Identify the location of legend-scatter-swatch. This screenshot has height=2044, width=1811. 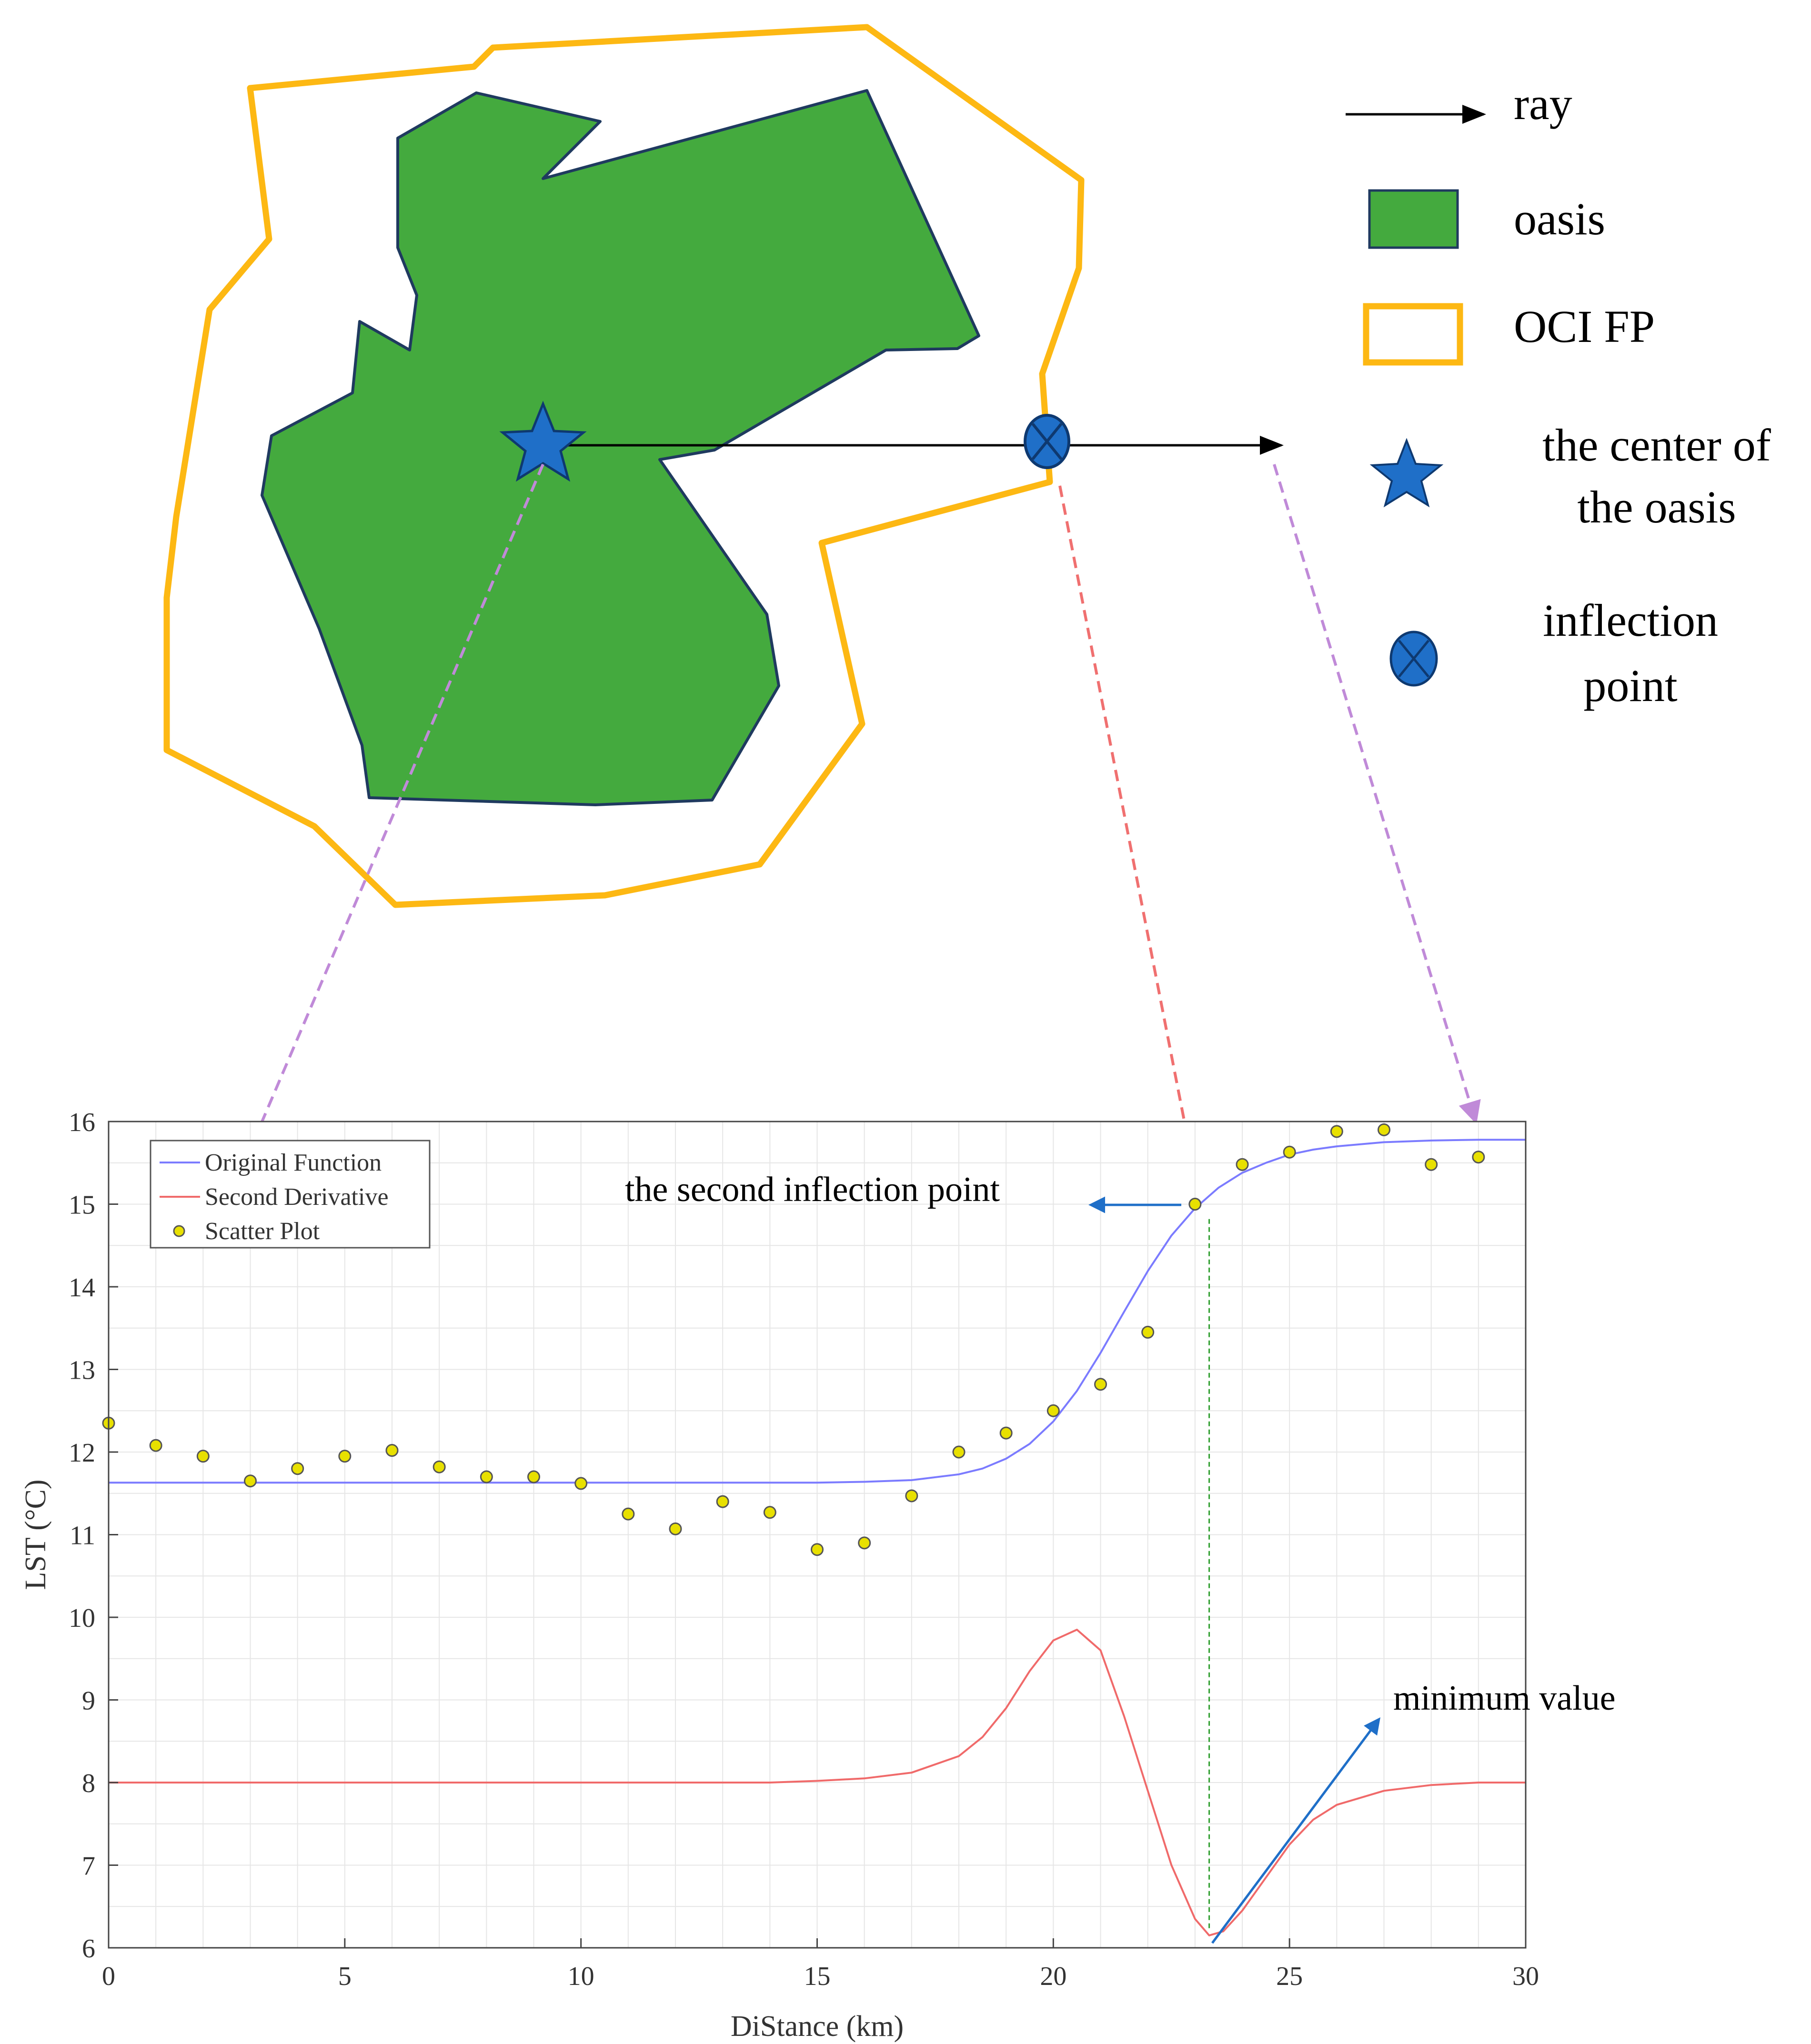
(179, 1231).